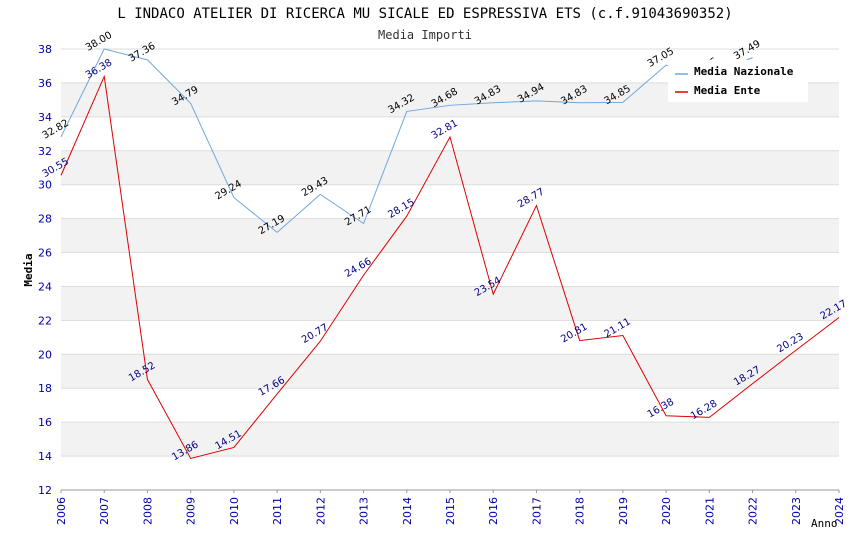  What do you see at coordinates (839, 511) in the screenshot?
I see `x-tick-label: 2024` at bounding box center [839, 511].